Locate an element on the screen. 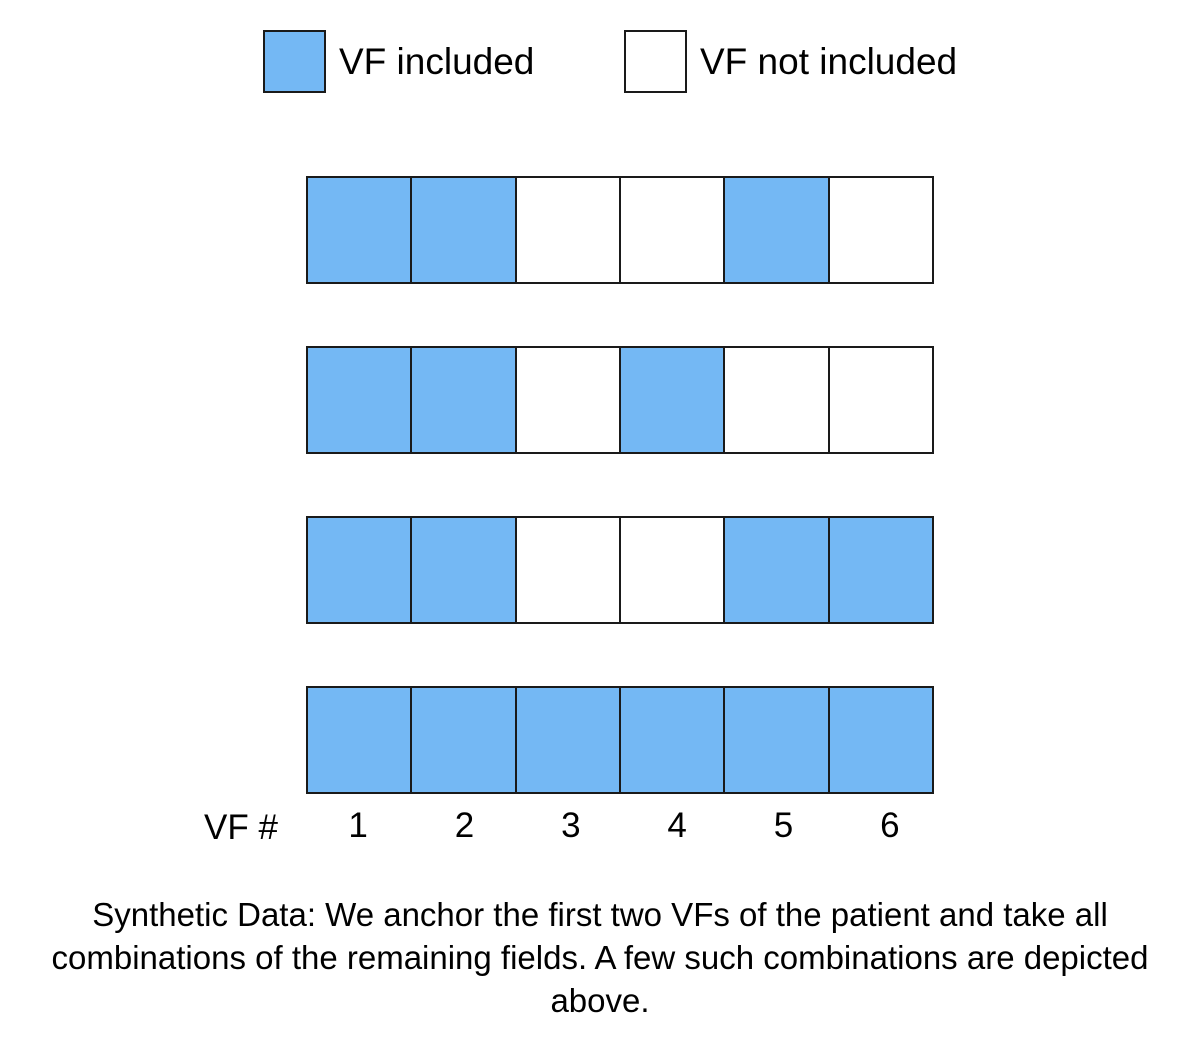  legend-item-included: VF included is located at coordinates (398, 61).